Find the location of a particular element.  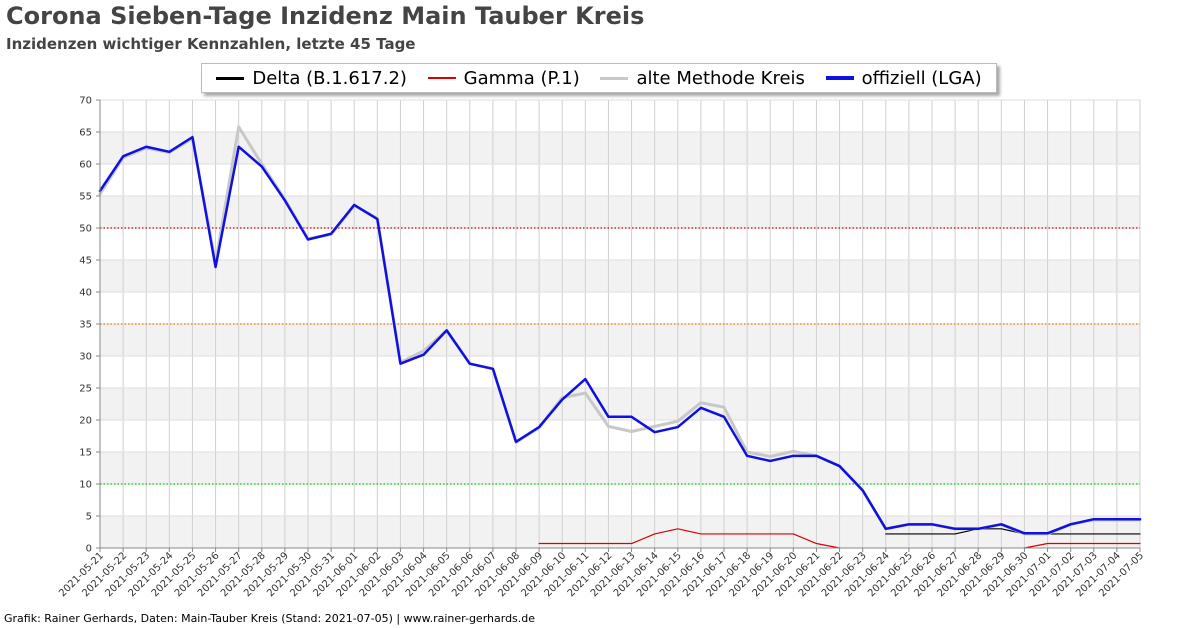

legend-item-offiziell-lga: offiziell (LGA) is located at coordinates (903, 78).